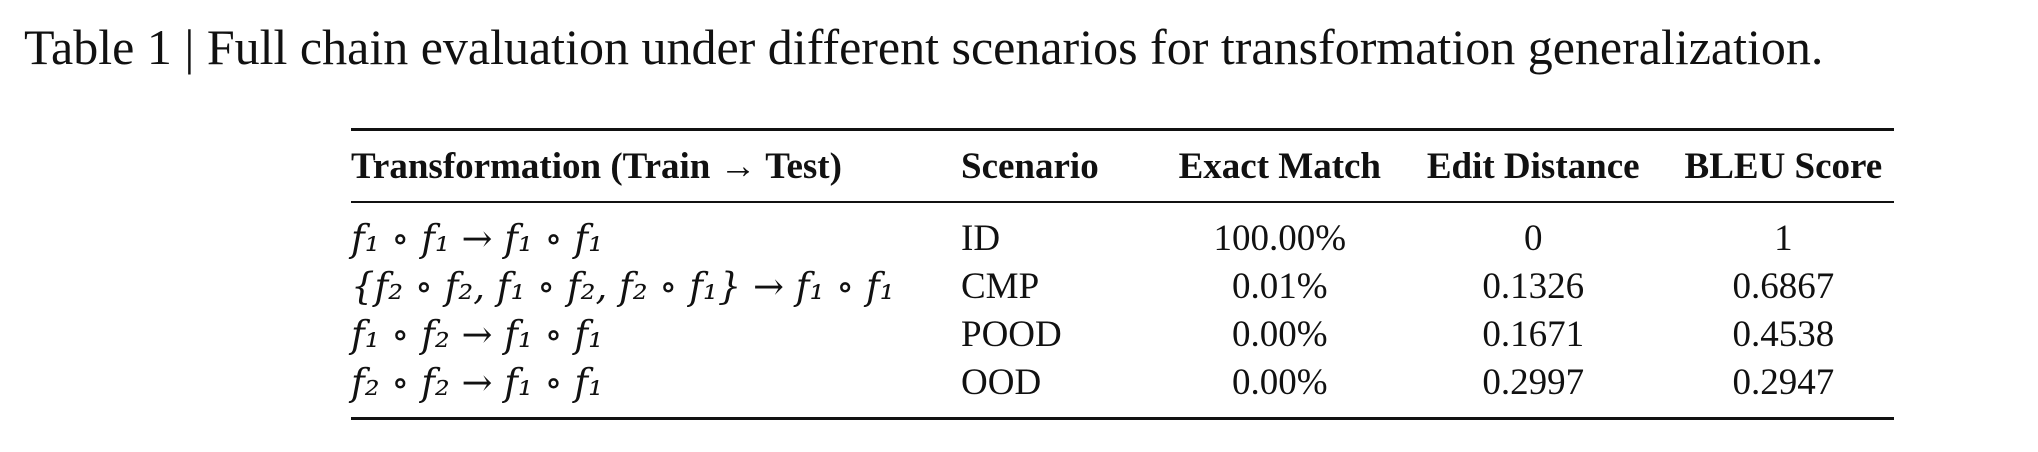  What do you see at coordinates (1280, 286) in the screenshot?
I see `cell-exact-match: 0.01%` at bounding box center [1280, 286].